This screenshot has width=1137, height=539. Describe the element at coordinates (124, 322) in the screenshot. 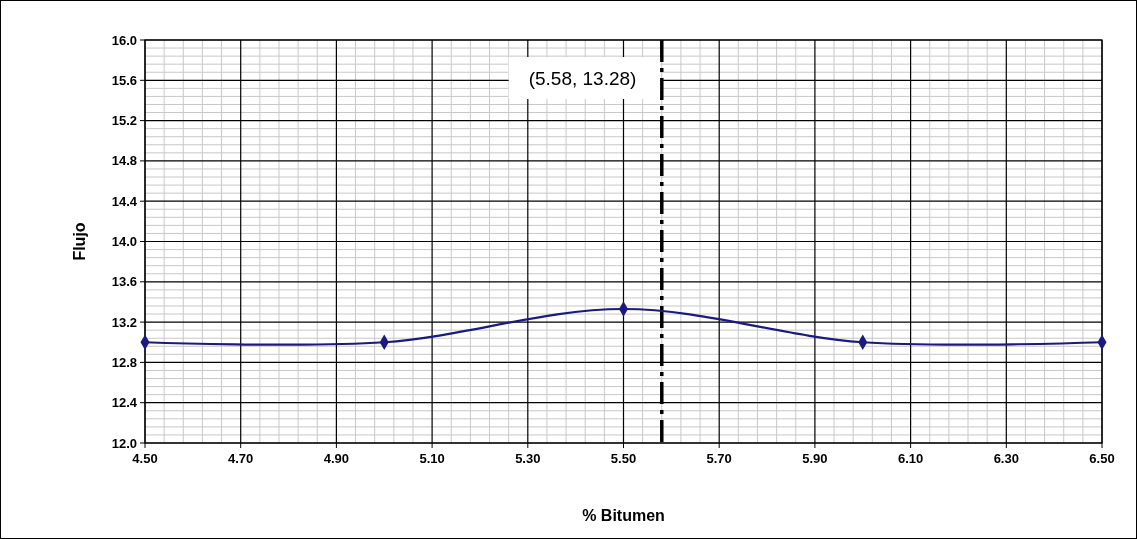

I see `y-tick-label: 13.2` at that location.